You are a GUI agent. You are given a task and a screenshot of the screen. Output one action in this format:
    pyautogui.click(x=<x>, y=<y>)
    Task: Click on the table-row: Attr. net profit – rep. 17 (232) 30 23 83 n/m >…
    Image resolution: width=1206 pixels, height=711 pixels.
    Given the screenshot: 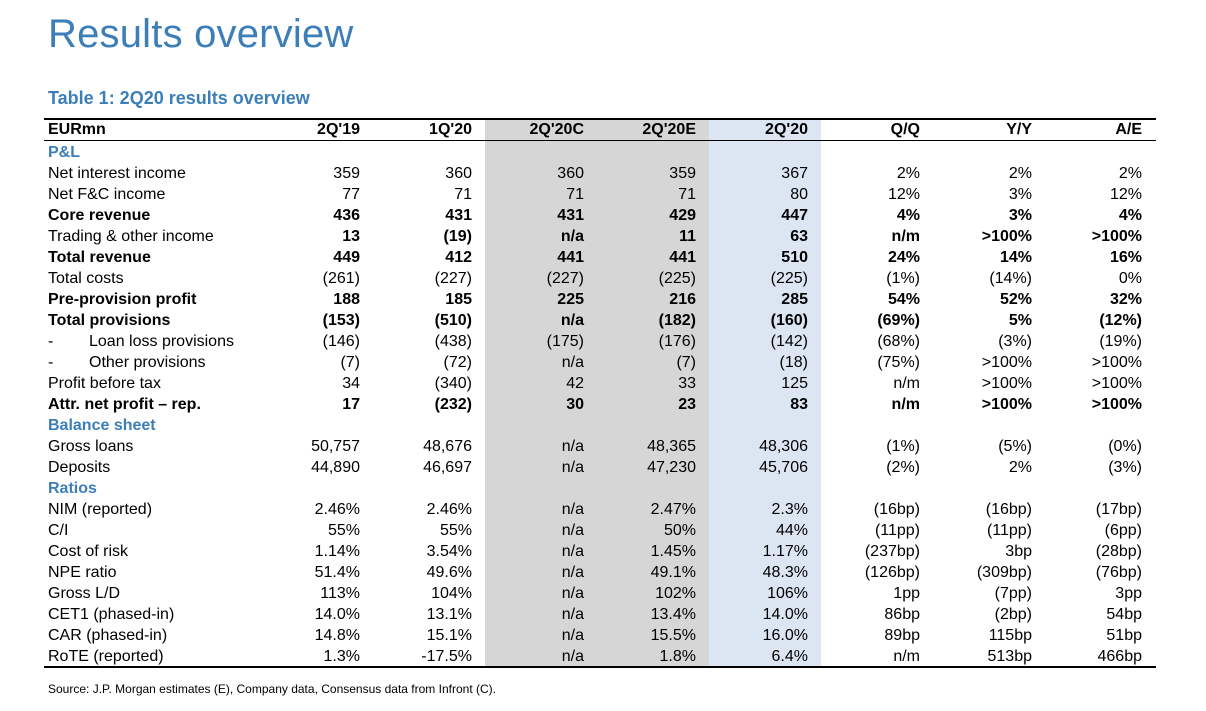 What is the action you would take?
    pyautogui.click(x=600, y=404)
    